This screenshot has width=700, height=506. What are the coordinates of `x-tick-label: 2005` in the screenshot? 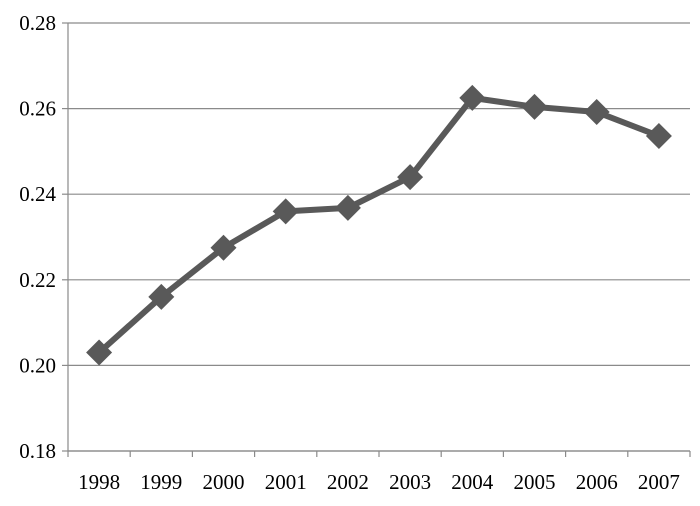 It's located at (535, 482).